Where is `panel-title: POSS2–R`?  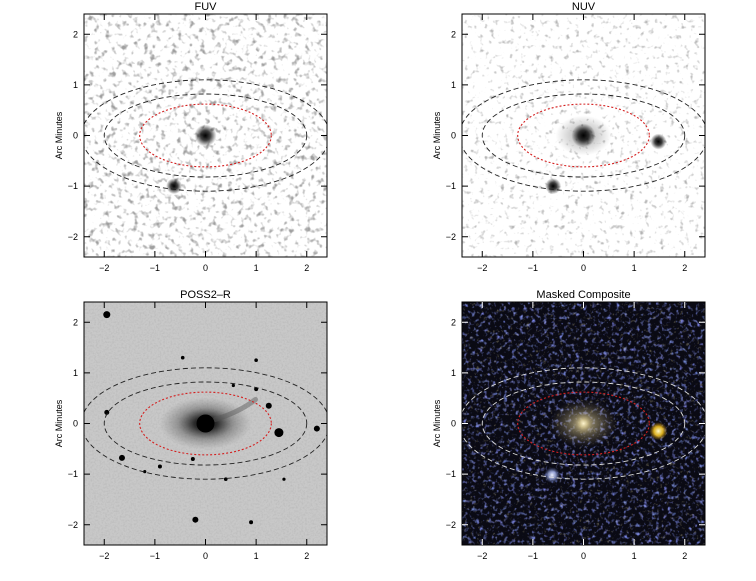 panel-title: POSS2–R is located at coordinates (205, 295).